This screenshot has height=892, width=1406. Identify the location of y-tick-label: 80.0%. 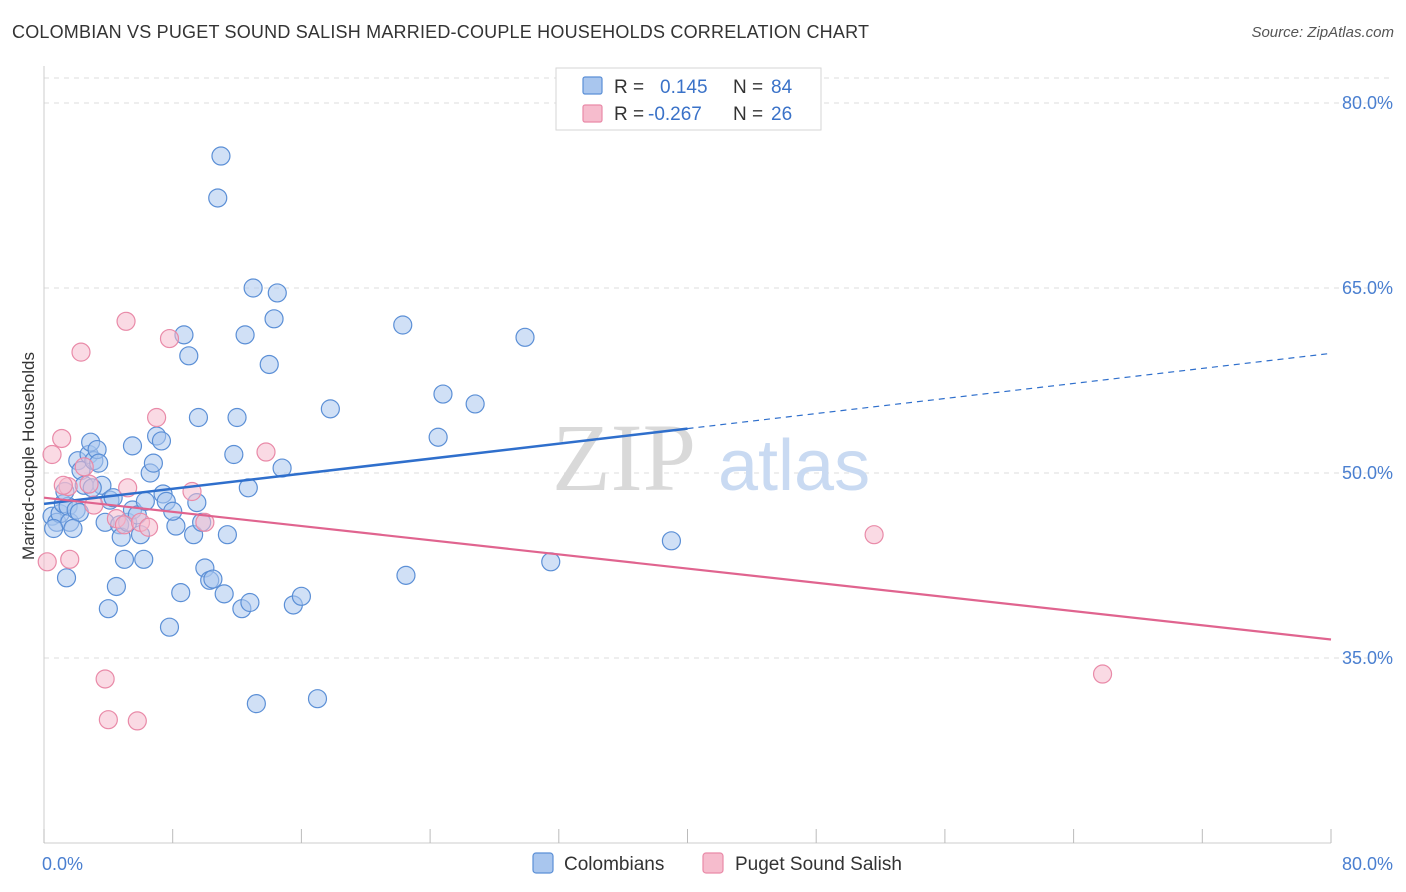
(1367, 103).